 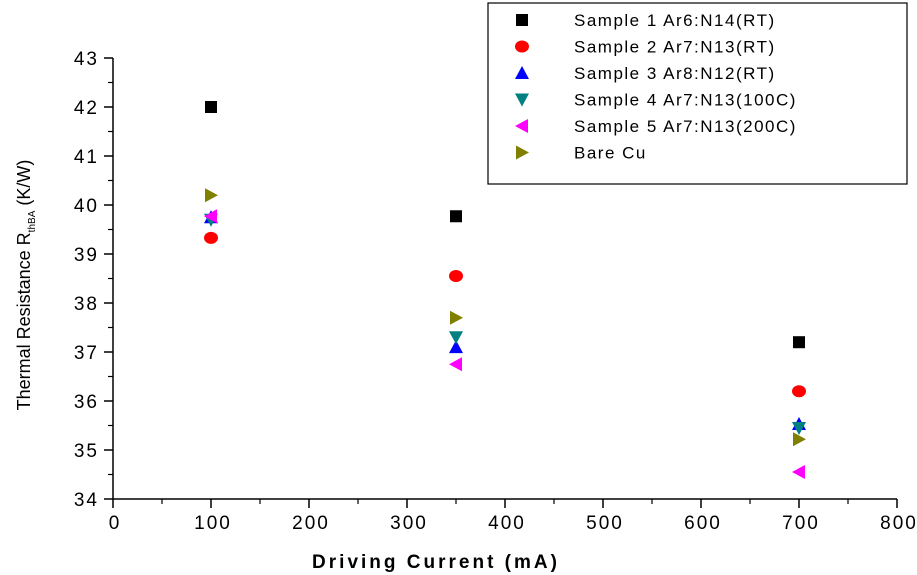 What do you see at coordinates (213, 523) in the screenshot?
I see `x-tick-label: 100` at bounding box center [213, 523].